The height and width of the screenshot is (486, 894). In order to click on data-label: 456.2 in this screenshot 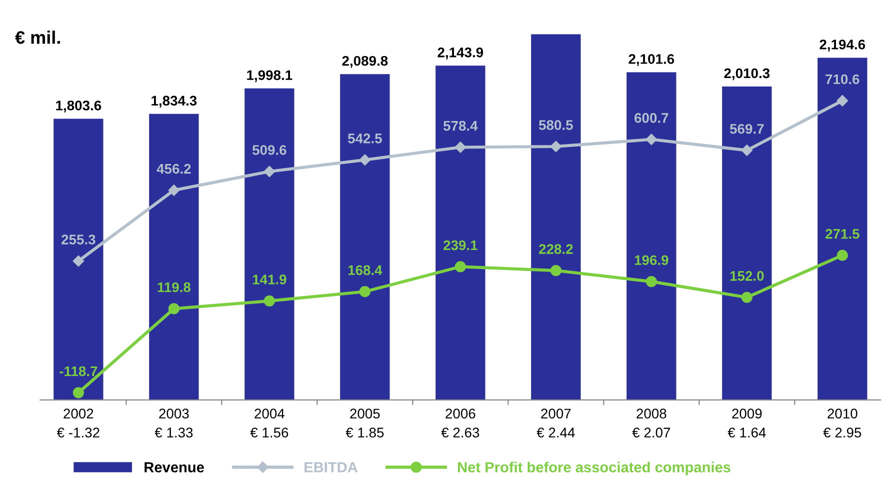, I will do `click(173, 169)`.